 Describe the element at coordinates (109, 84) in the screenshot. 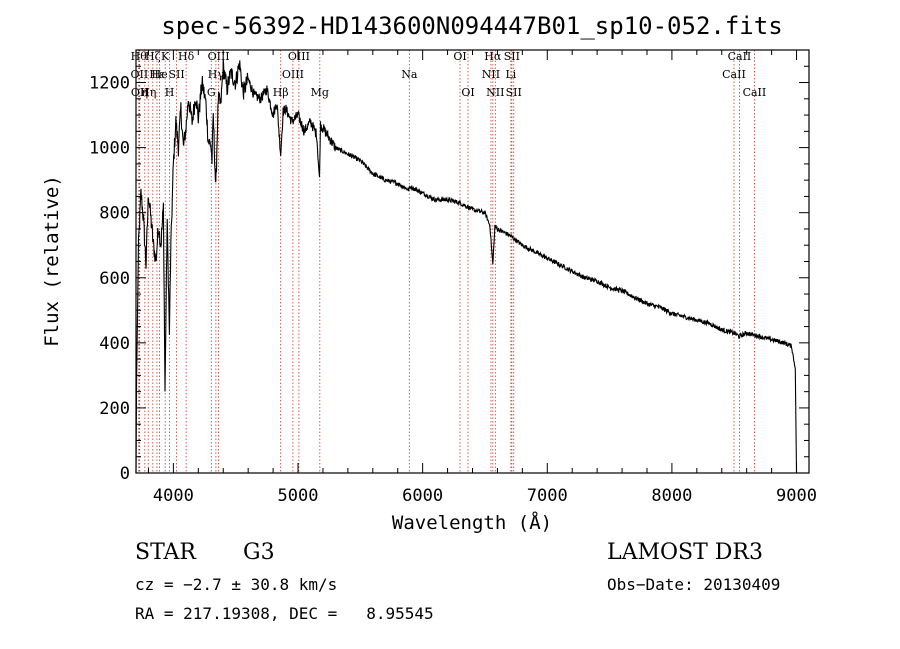

I see `y-tick-label: 1200` at that location.